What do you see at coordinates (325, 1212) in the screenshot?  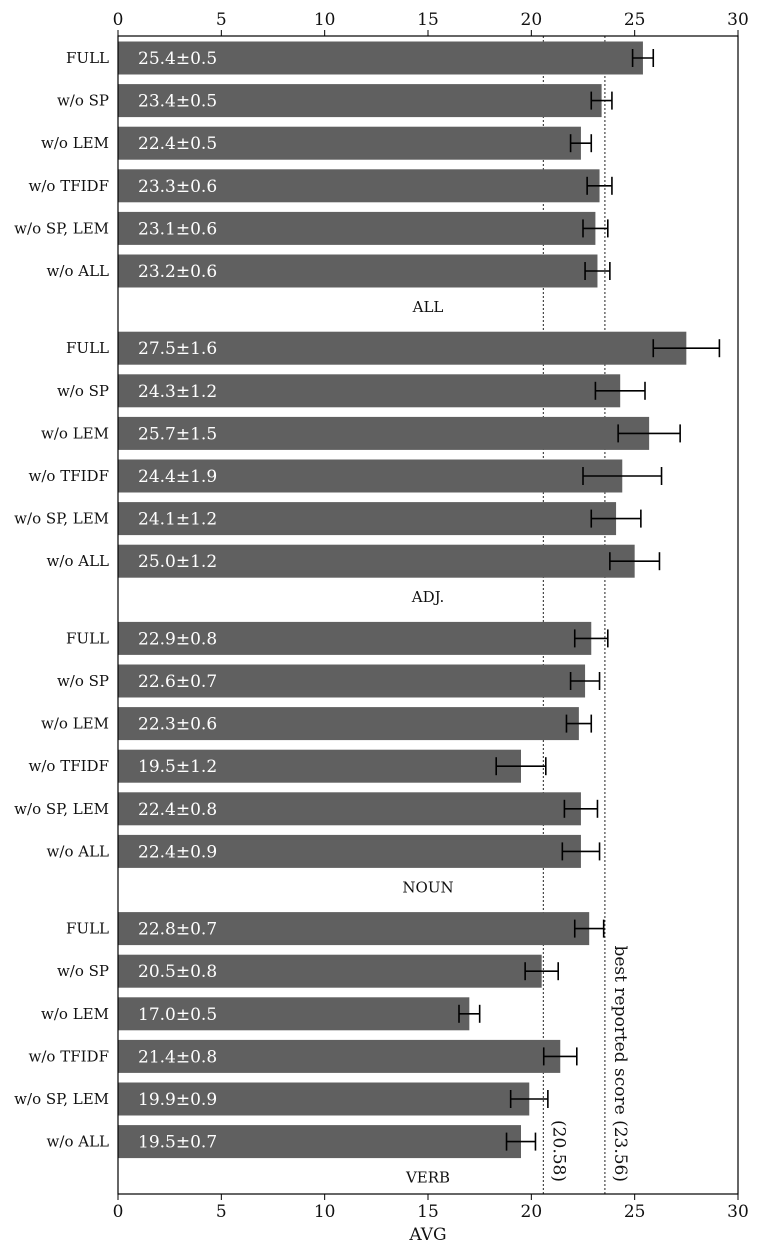 I see `tick-label-bottom: 10` at bounding box center [325, 1212].